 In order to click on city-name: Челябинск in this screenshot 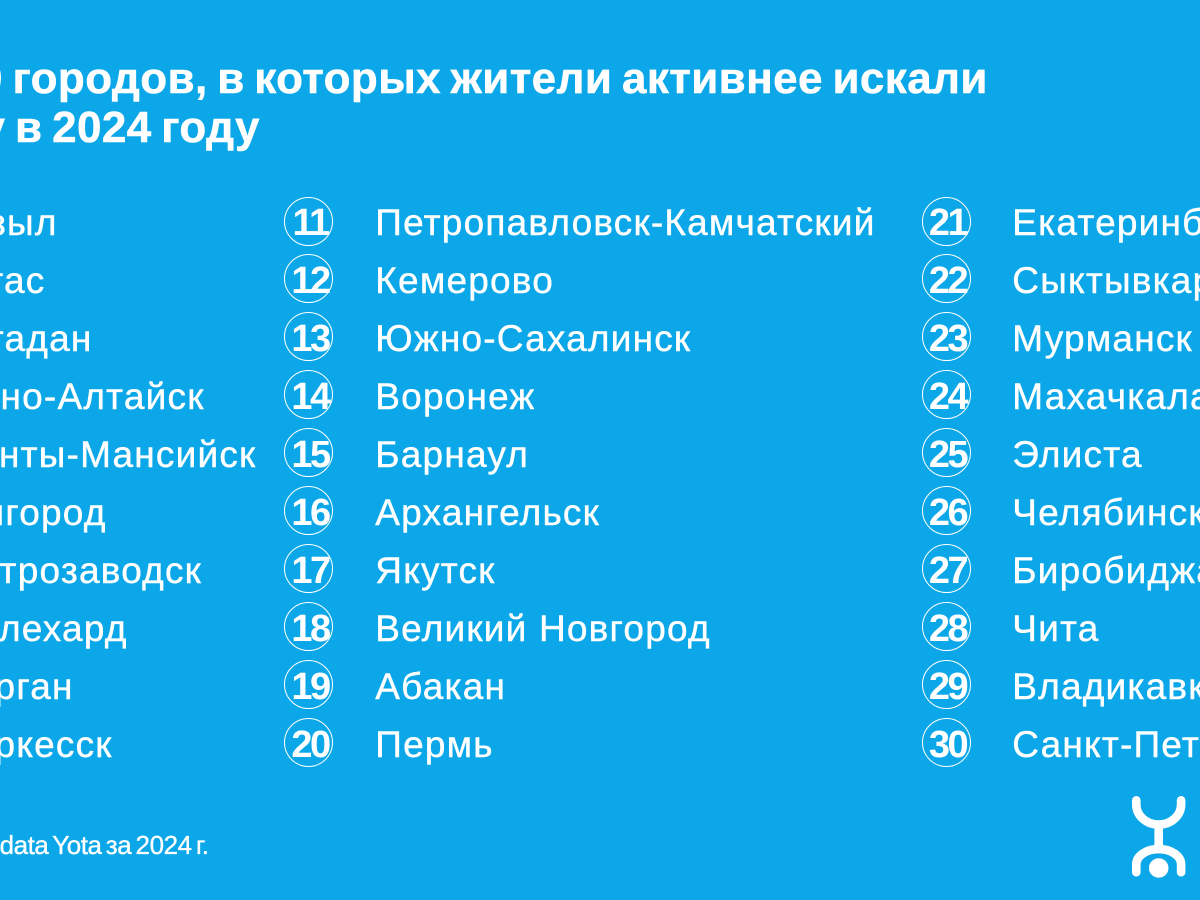, I will do `click(1106, 513)`.